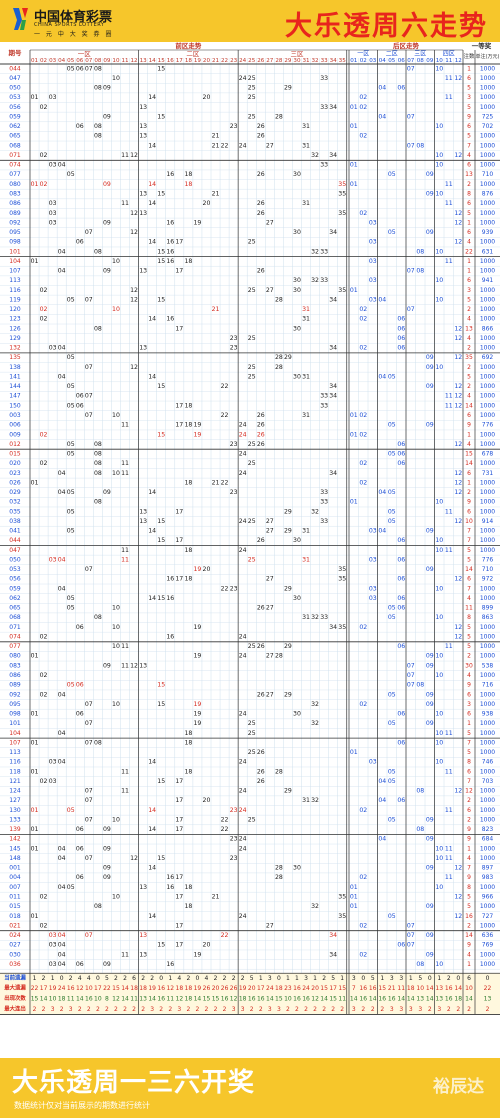  Describe the element at coordinates (15, 242) in the screenshot. I see `issue-number: 098` at that location.